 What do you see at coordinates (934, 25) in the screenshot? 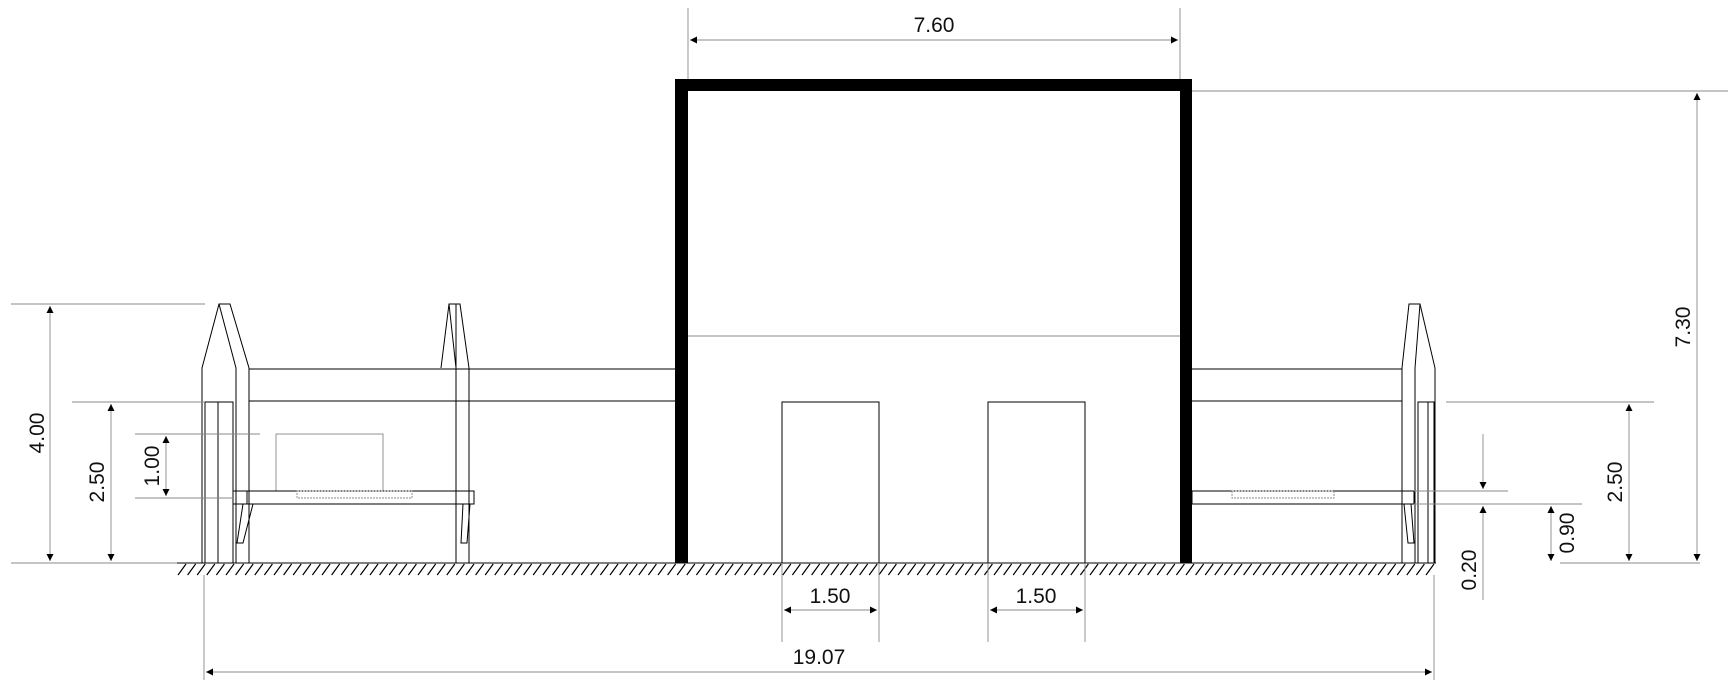
I see `dim-building-width: 7.60` at bounding box center [934, 25].